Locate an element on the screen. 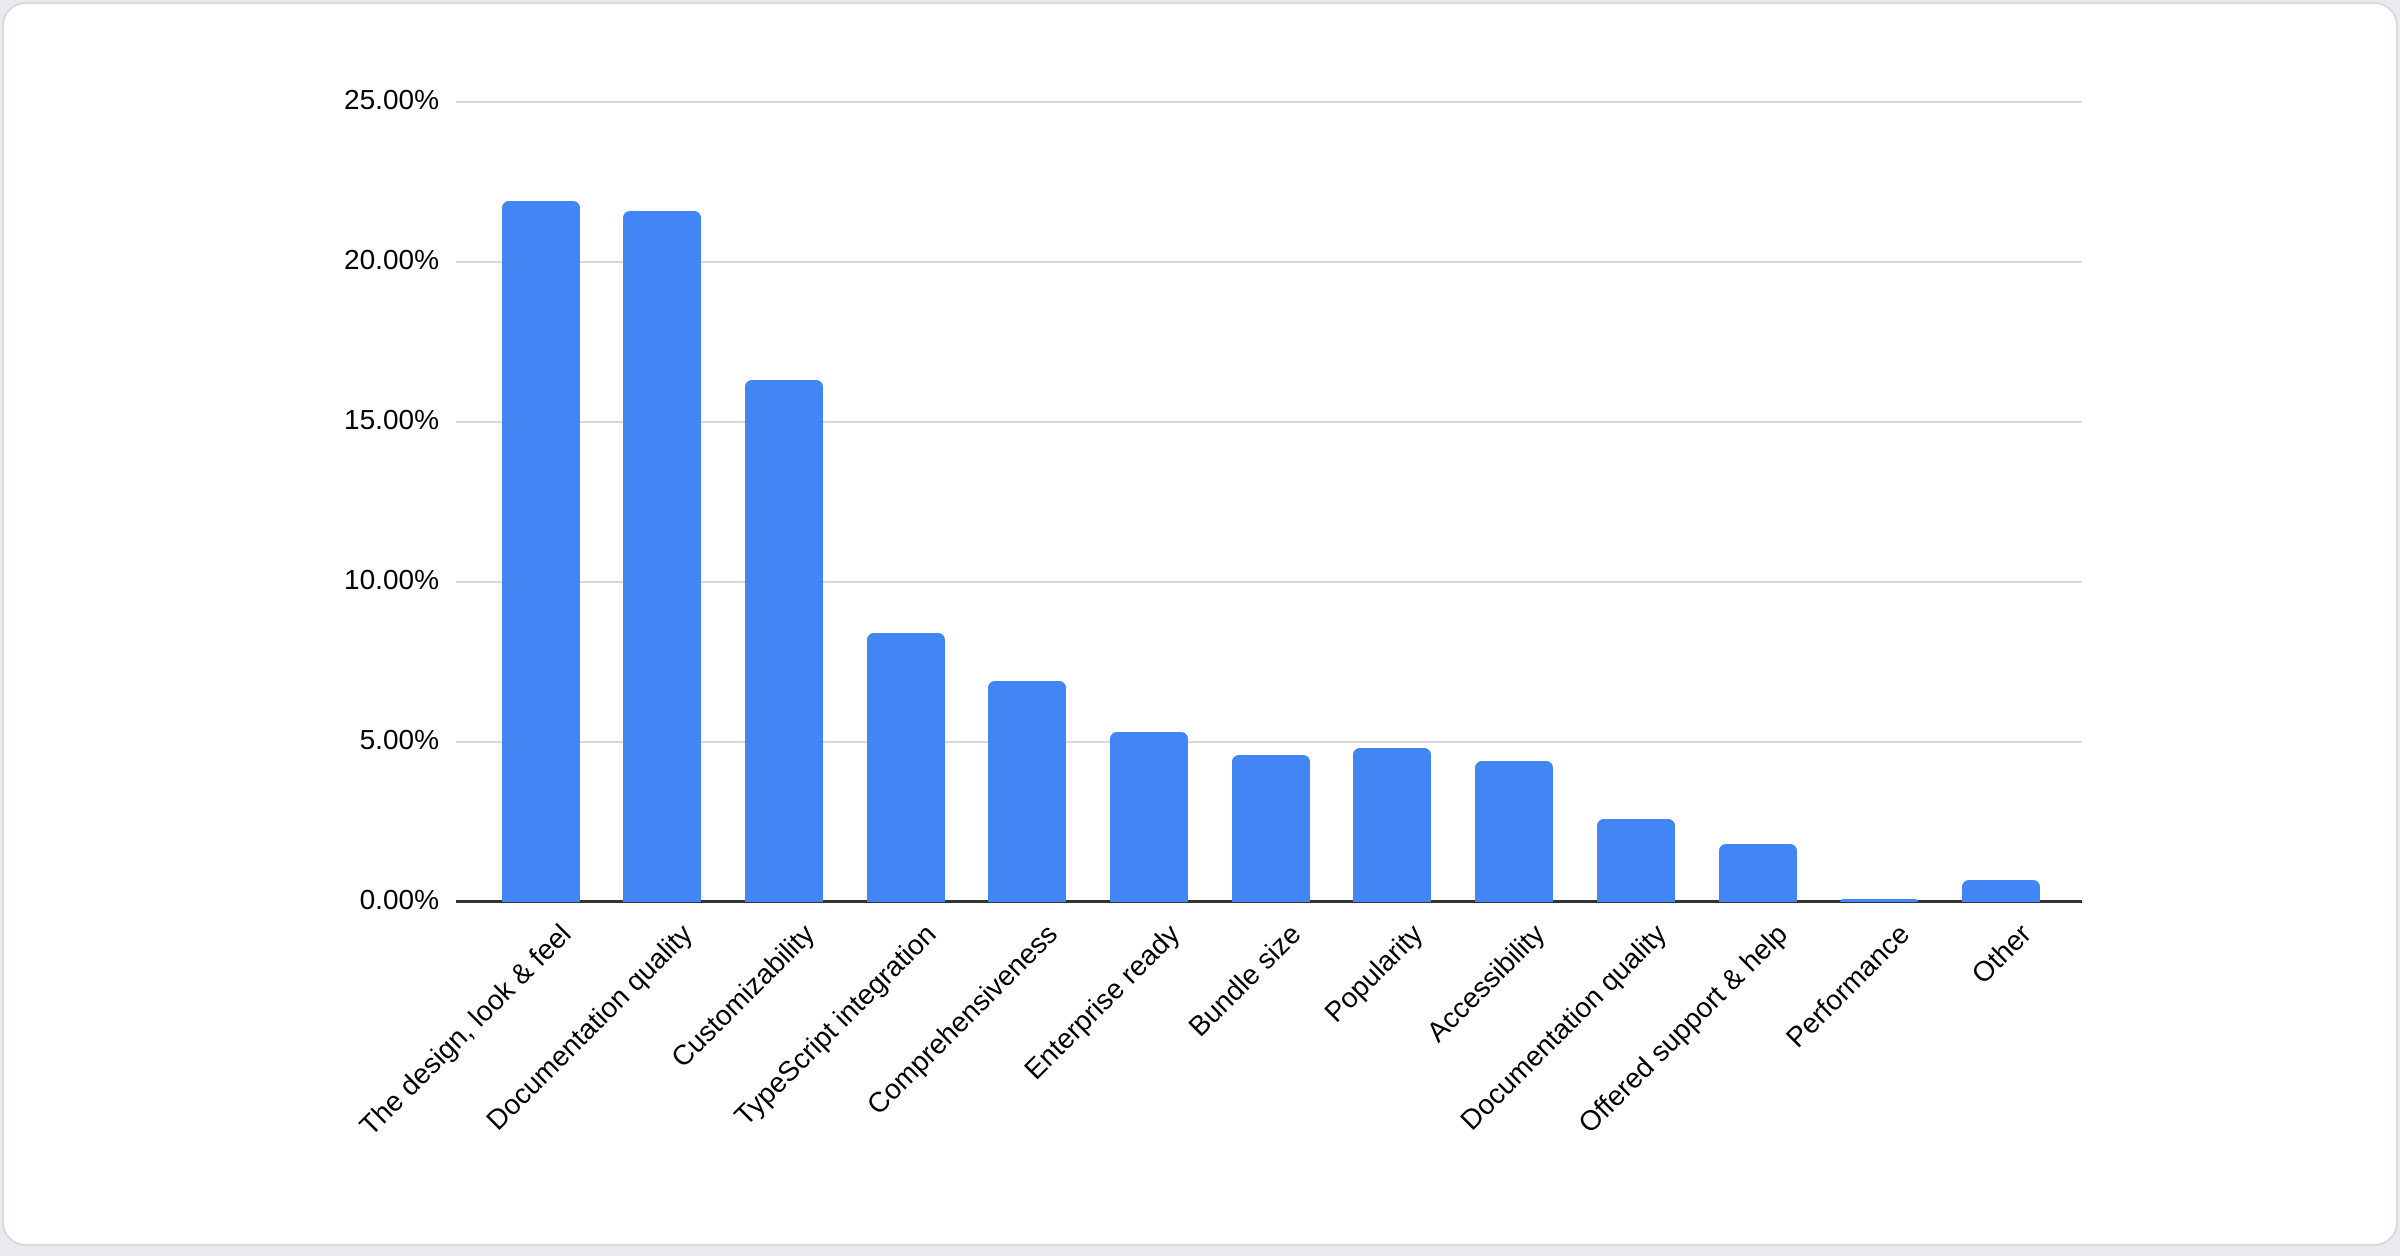  y-axis-tick-label: 10.00% is located at coordinates (391, 579).